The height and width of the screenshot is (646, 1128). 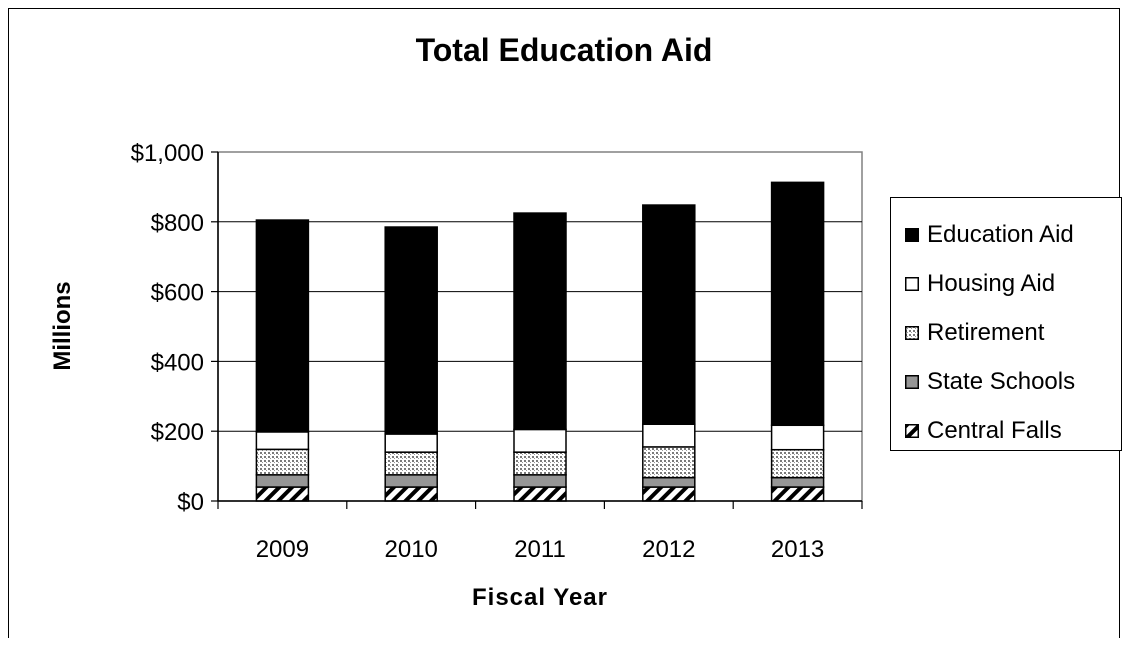 What do you see at coordinates (669, 435) in the screenshot?
I see `bar-housing-aid-2012` at bounding box center [669, 435].